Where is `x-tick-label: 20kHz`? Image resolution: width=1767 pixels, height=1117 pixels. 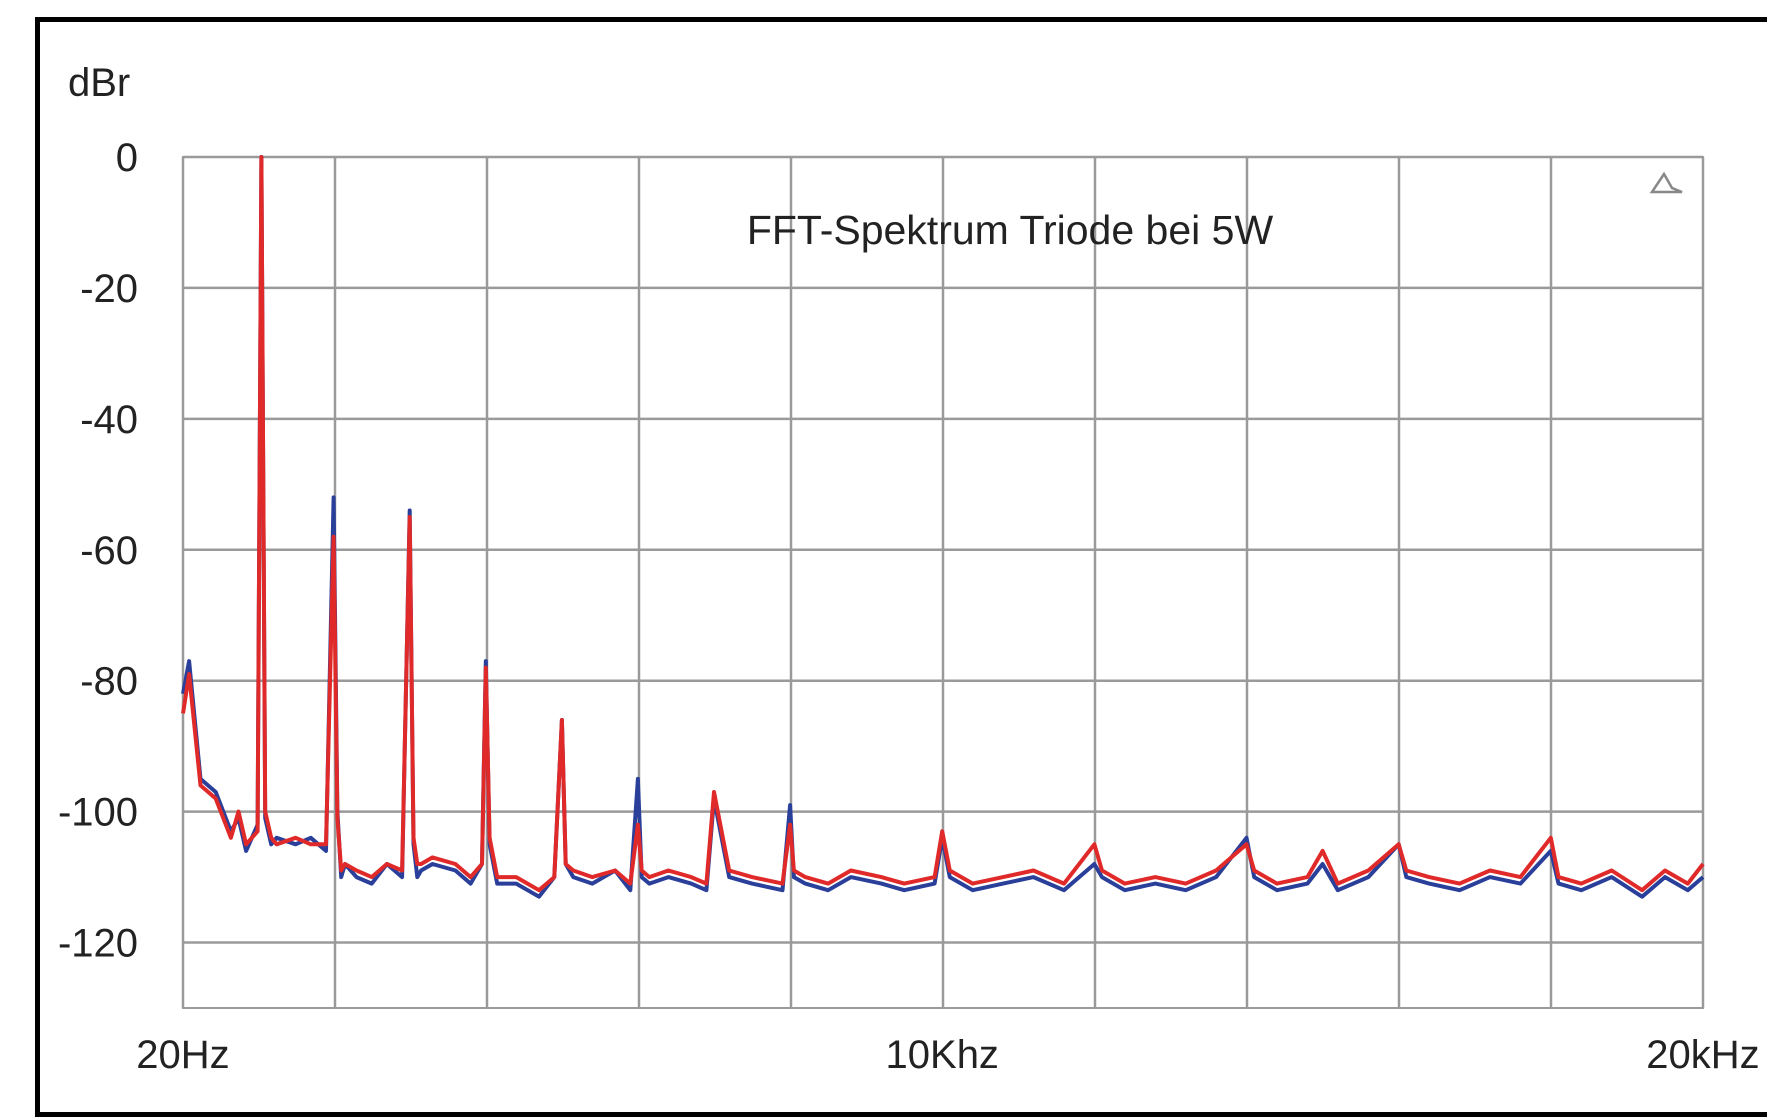
x-tick-label: 20kHz is located at coordinates (1702, 1055).